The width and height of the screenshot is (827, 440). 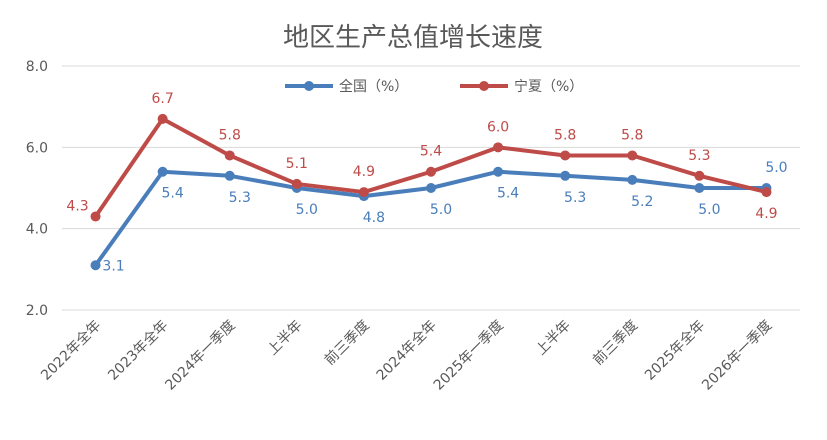 I want to click on x-tick-label: 2023年全年, so click(x=138, y=350).